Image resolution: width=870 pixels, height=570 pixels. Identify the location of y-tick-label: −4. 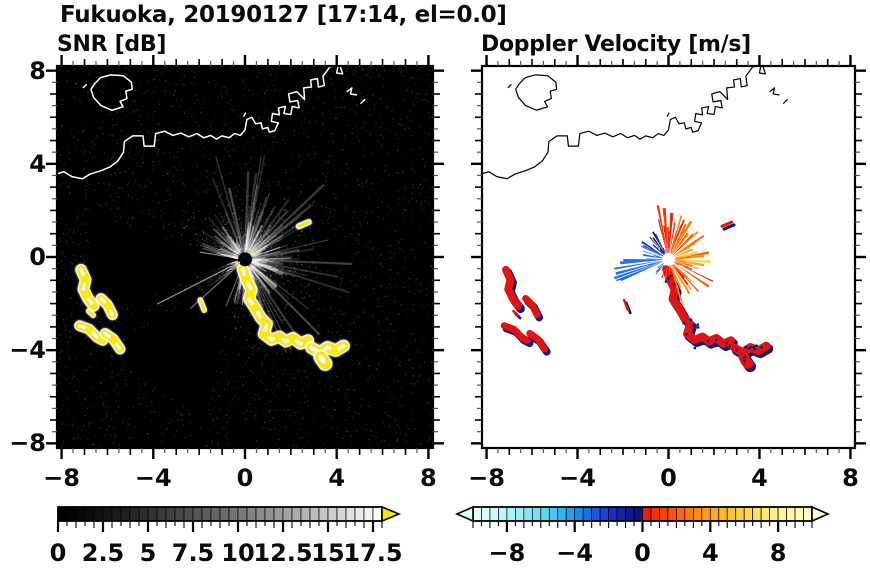
(27, 350).